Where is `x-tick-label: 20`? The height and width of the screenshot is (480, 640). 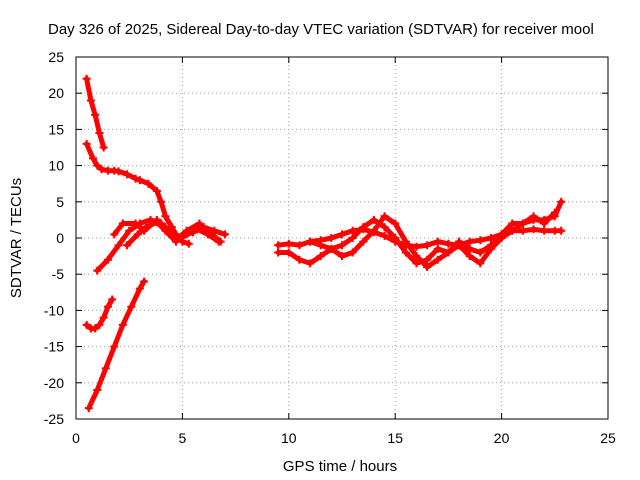
x-tick-label: 20 is located at coordinates (502, 438).